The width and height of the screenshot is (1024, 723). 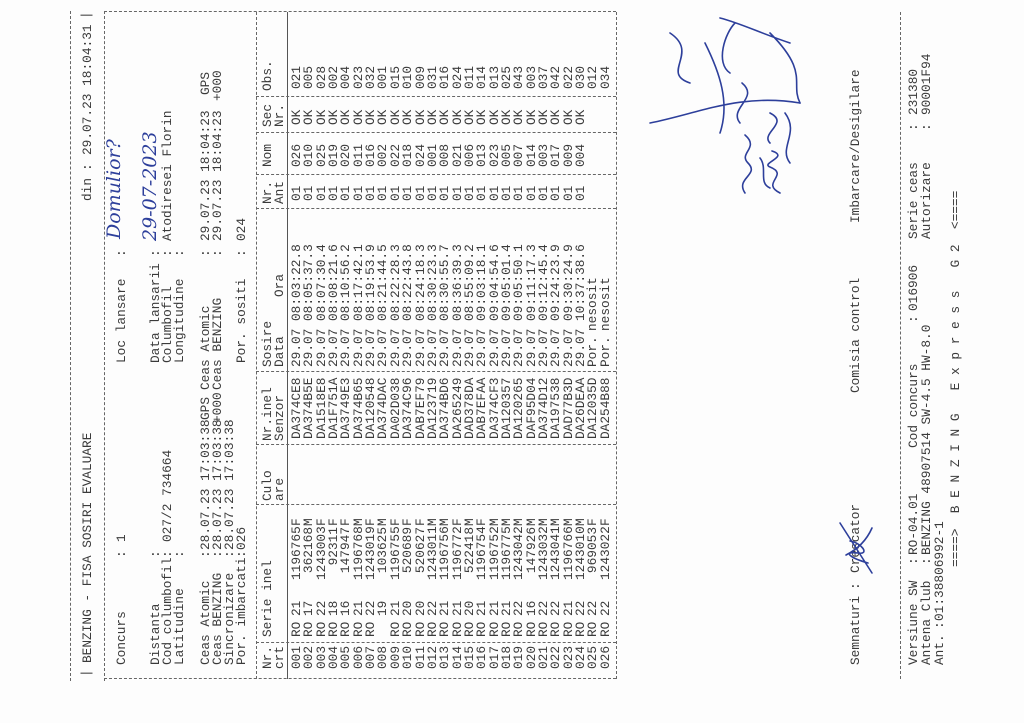 What do you see at coordinates (856, 548) in the screenshot?
I see `crescator-signature` at bounding box center [856, 548].